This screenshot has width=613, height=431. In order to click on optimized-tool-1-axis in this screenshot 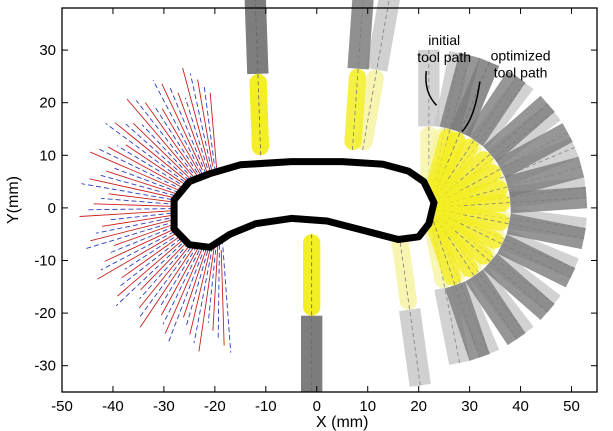, I will do `click(459, 135)`.